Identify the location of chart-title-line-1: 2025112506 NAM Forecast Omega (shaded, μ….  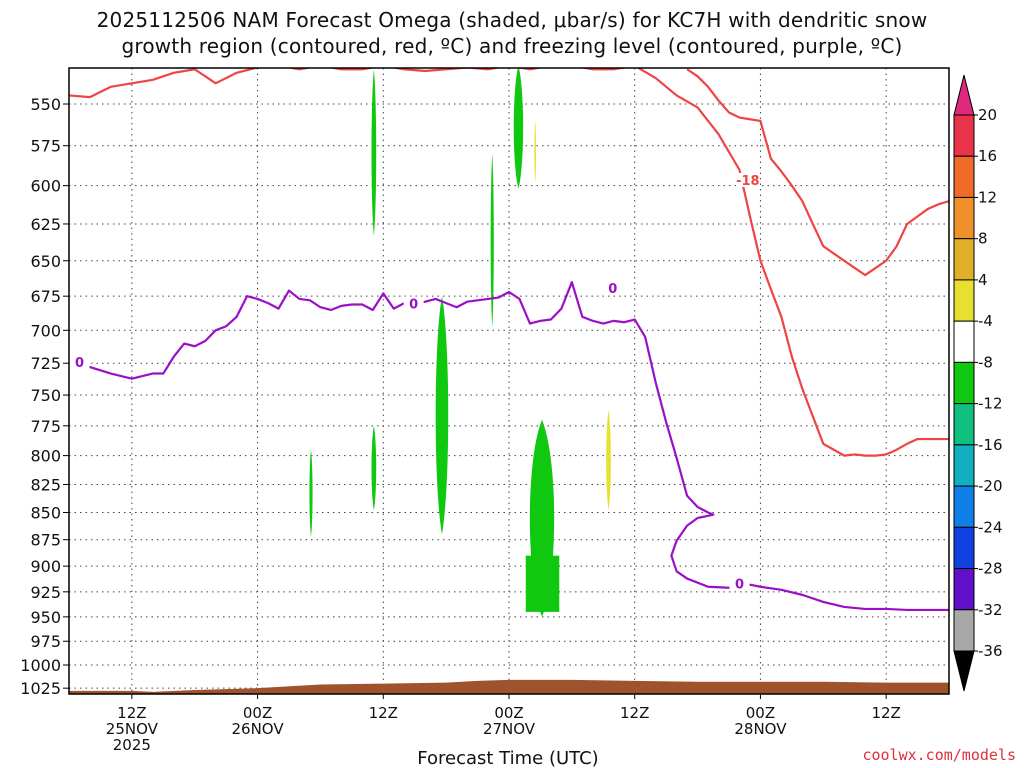
(512, 20).